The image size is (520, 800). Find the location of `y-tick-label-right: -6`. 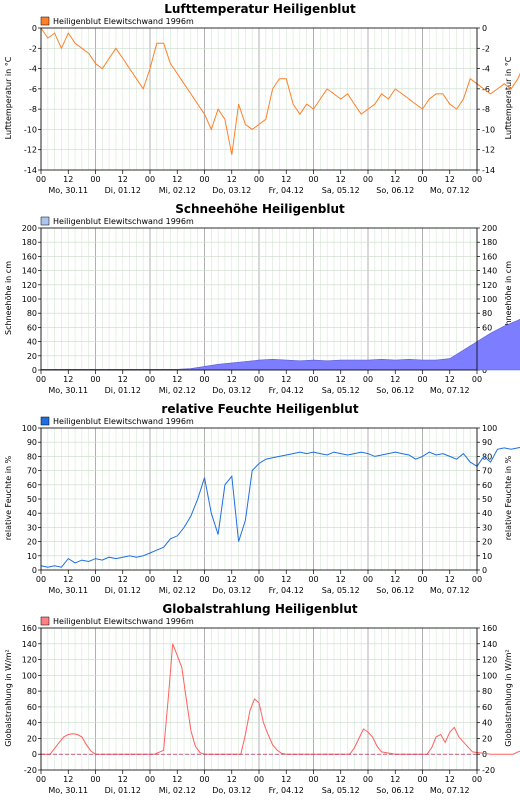

y-tick-label-right: -6 is located at coordinates (486, 89).